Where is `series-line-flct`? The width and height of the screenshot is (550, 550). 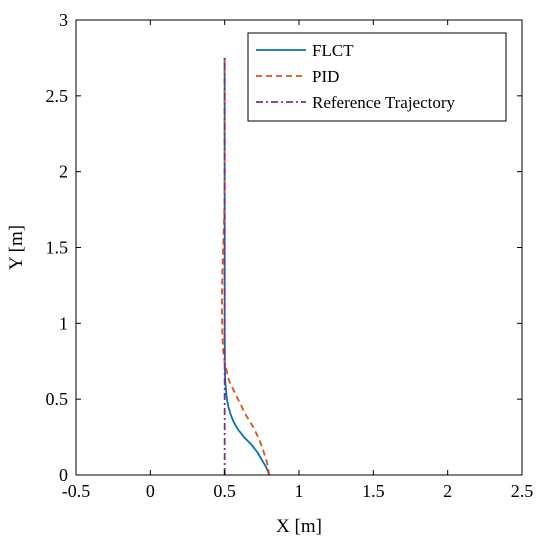 series-line-flct is located at coordinates (247, 266).